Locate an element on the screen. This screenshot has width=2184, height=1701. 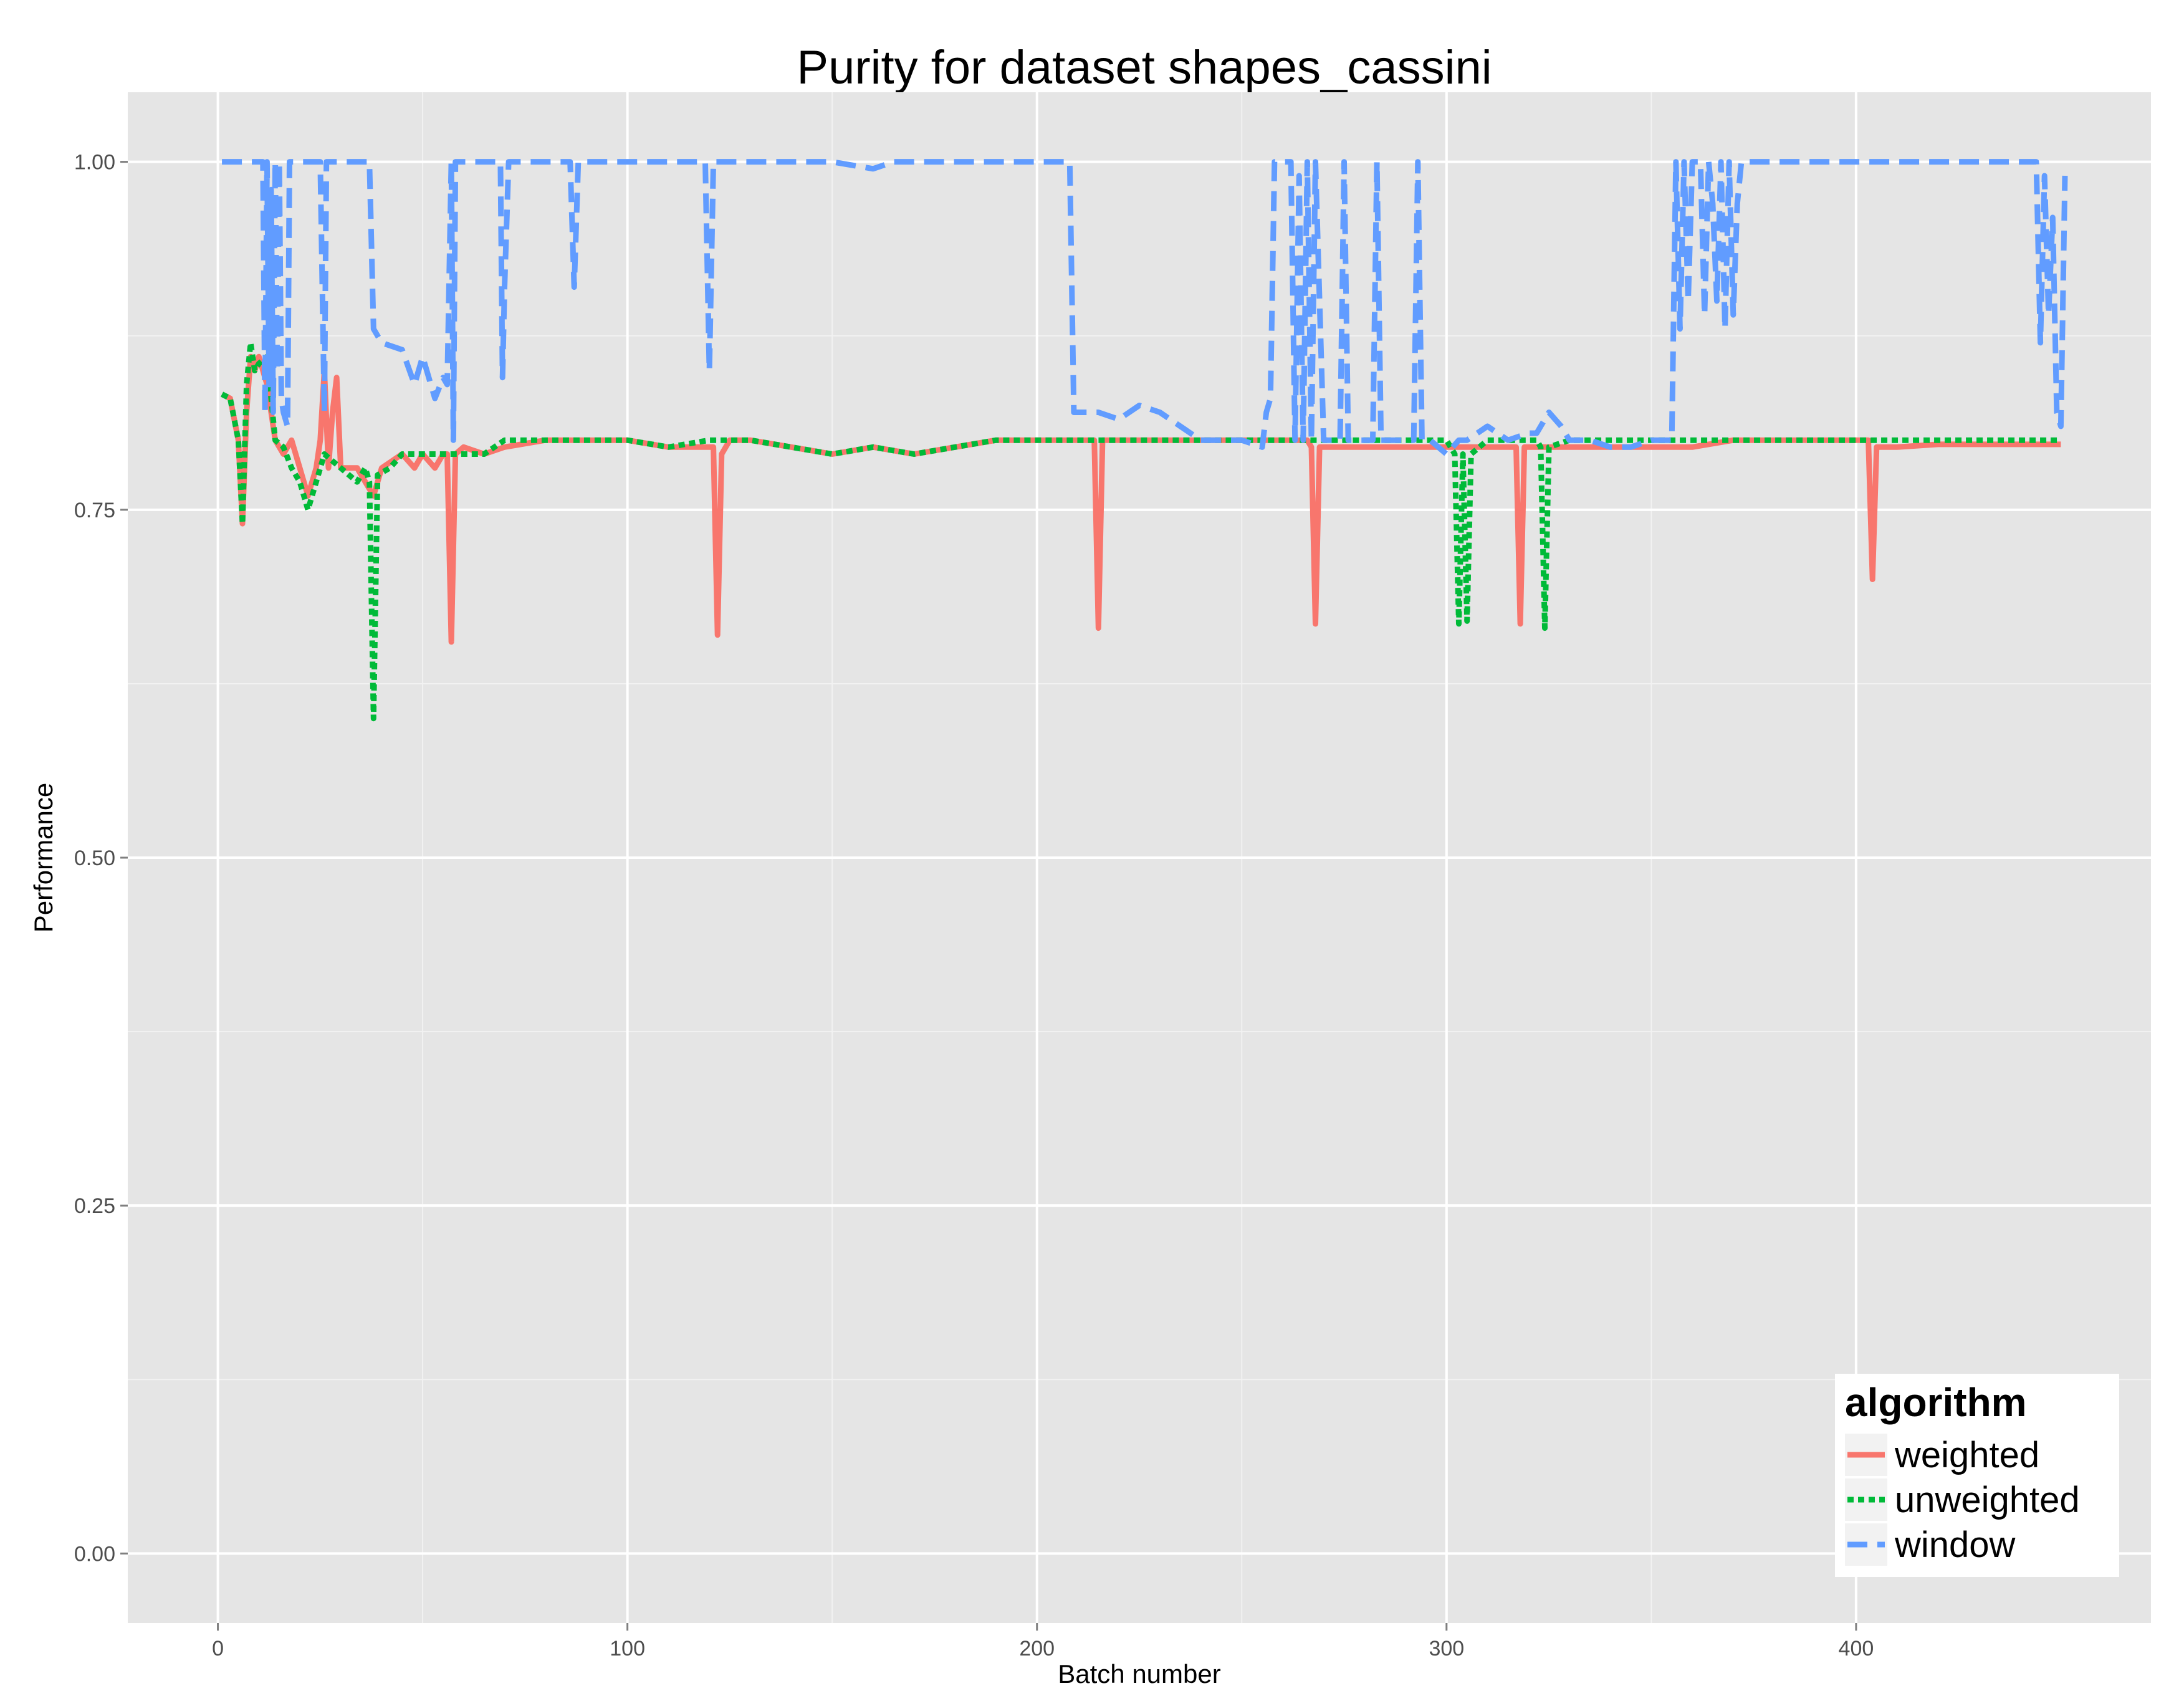
x-tick-label: 200 is located at coordinates (1037, 1648).